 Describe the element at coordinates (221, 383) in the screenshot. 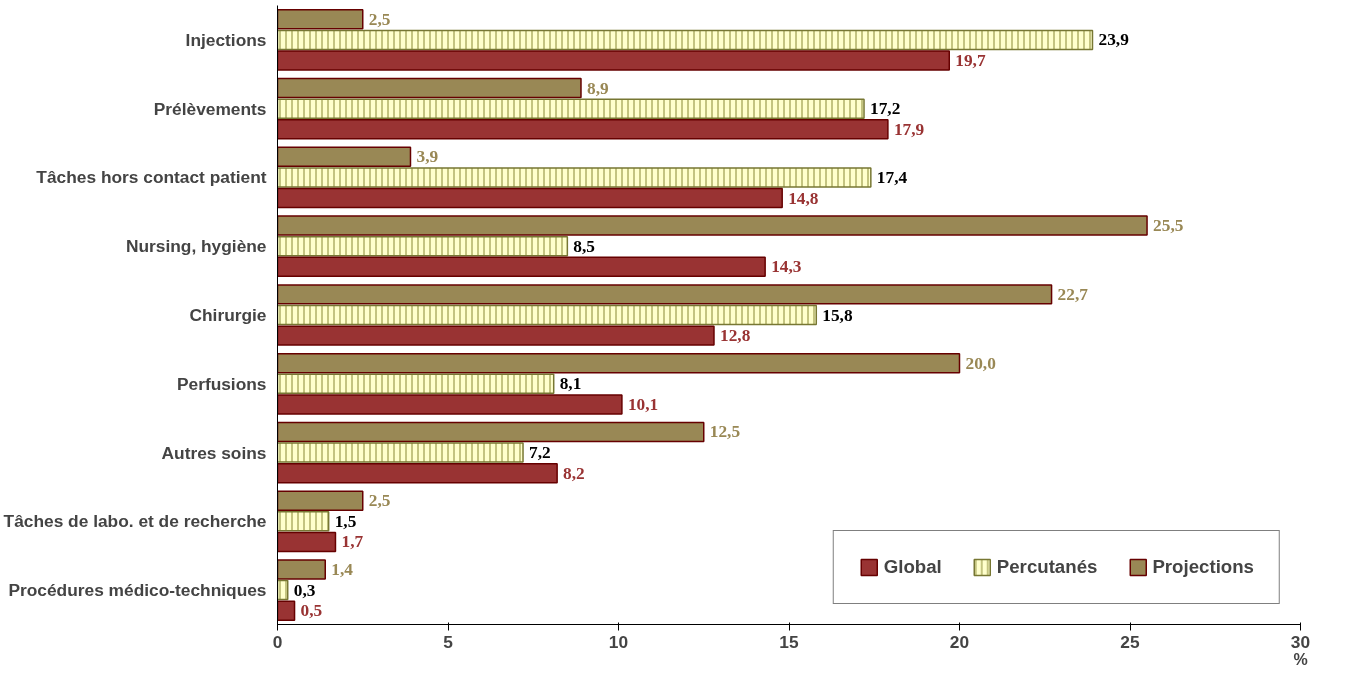

I see `y-tick-label: Perfusions` at that location.